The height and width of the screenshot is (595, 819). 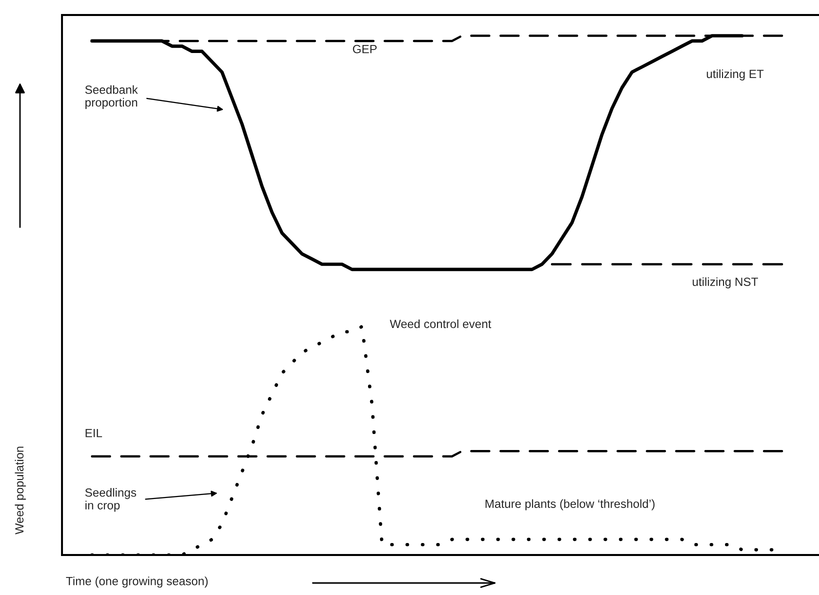 What do you see at coordinates (441, 323) in the screenshot?
I see `annotation: Weed control event` at bounding box center [441, 323].